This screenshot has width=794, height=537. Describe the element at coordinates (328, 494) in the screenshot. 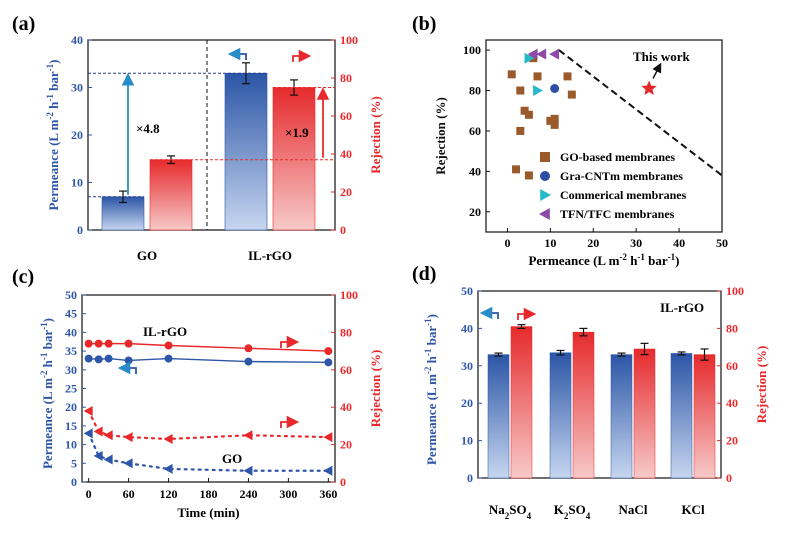

I see `x-tick-label: 360` at that location.